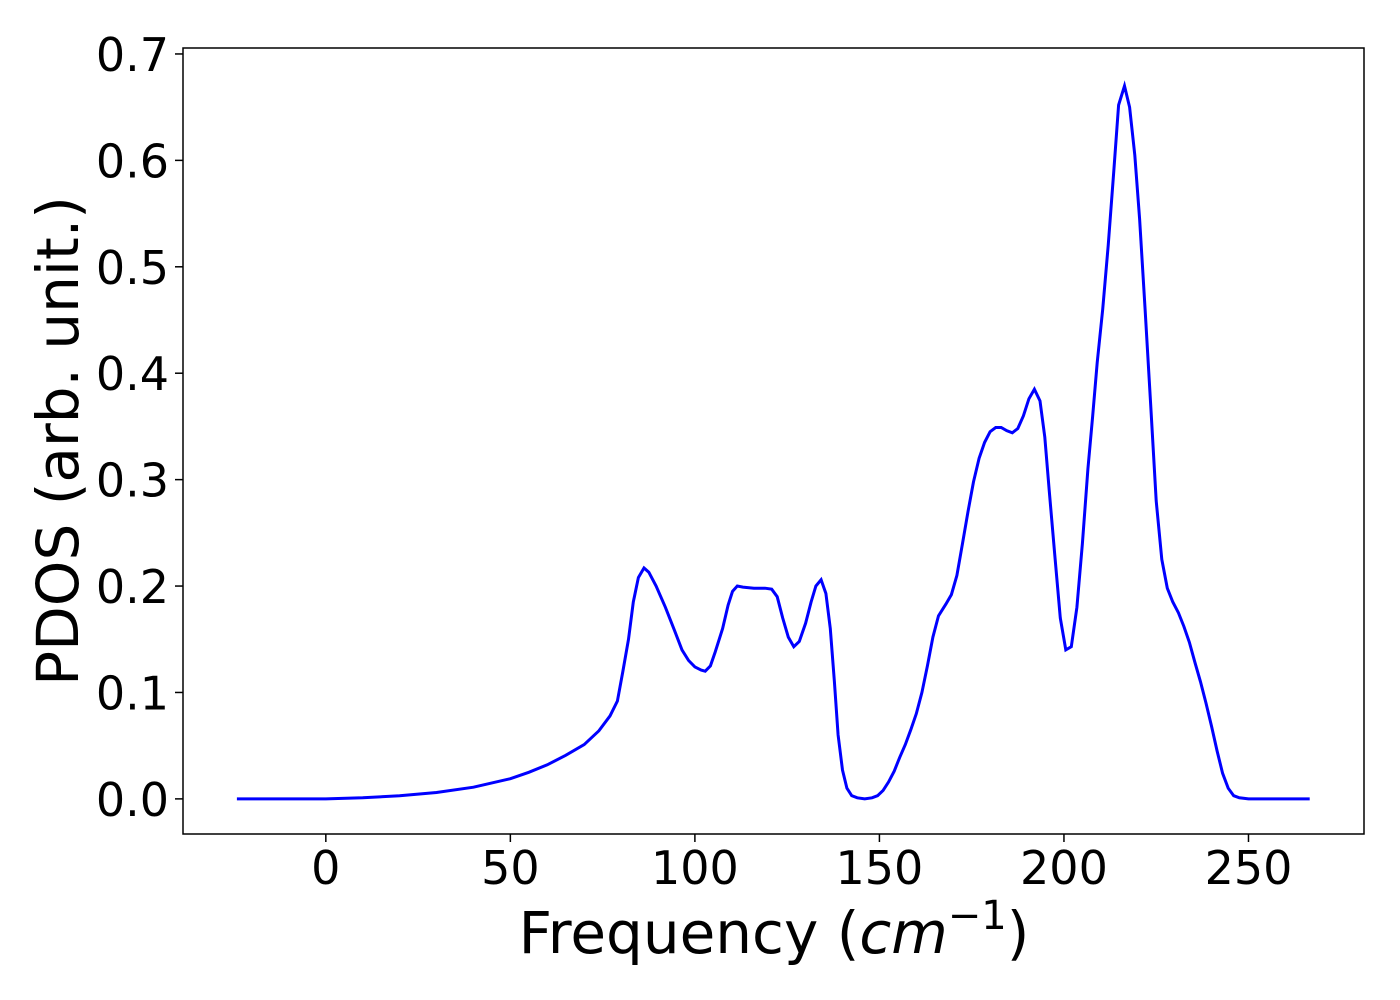 The height and width of the screenshot is (1000, 1400). I want to click on x-tick-label: 200, so click(1064, 868).